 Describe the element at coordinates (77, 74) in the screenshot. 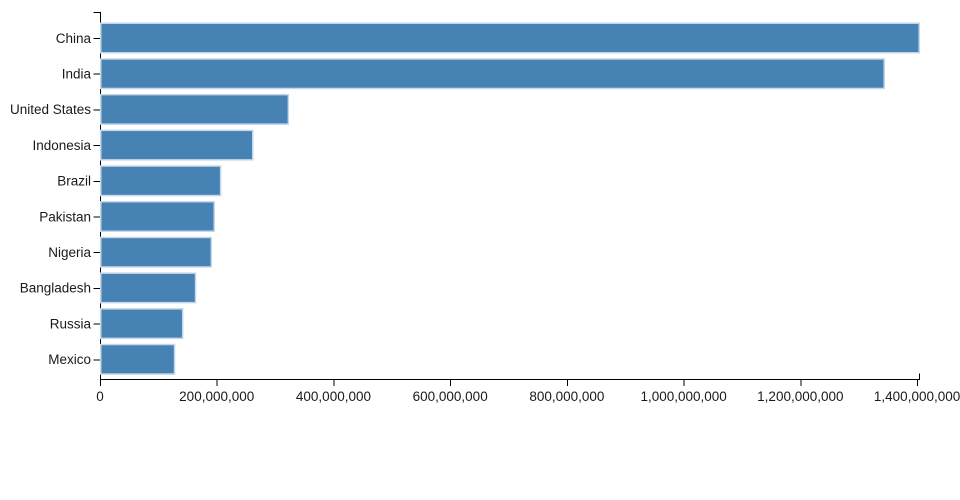

I see `y-axis-label: India` at that location.